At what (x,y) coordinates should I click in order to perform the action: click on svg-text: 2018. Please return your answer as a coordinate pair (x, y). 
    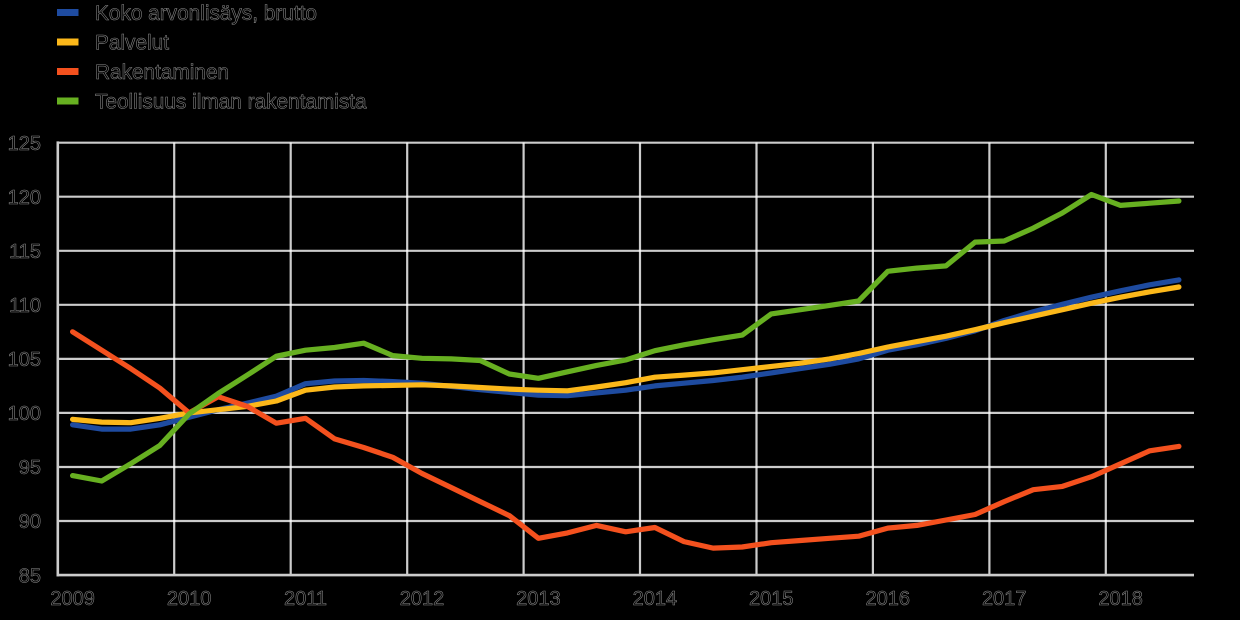
    Looking at the image, I should click on (1120, 599).